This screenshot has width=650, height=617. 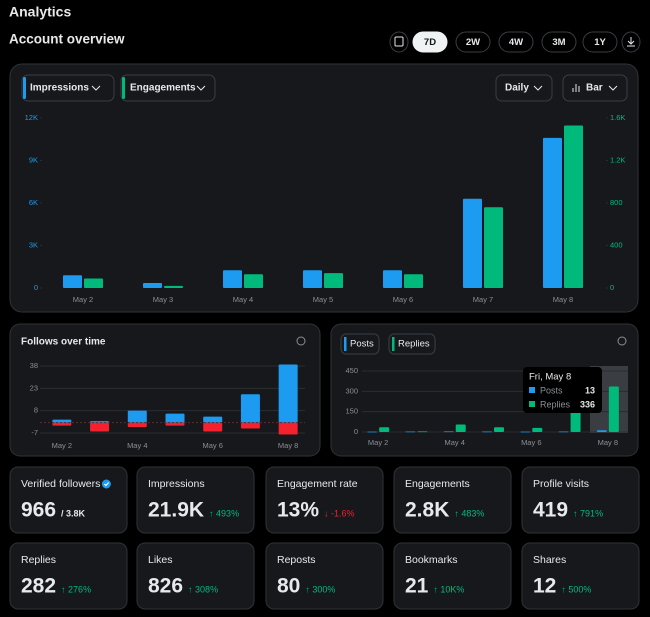 What do you see at coordinates (288, 586) in the screenshot?
I see `stat-value: 80` at bounding box center [288, 586].